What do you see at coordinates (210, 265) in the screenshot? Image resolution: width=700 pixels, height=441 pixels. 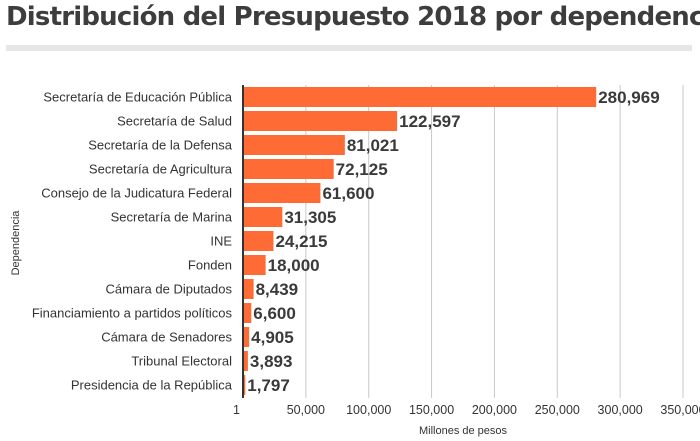 I see `category-label: Fonden` at bounding box center [210, 265].